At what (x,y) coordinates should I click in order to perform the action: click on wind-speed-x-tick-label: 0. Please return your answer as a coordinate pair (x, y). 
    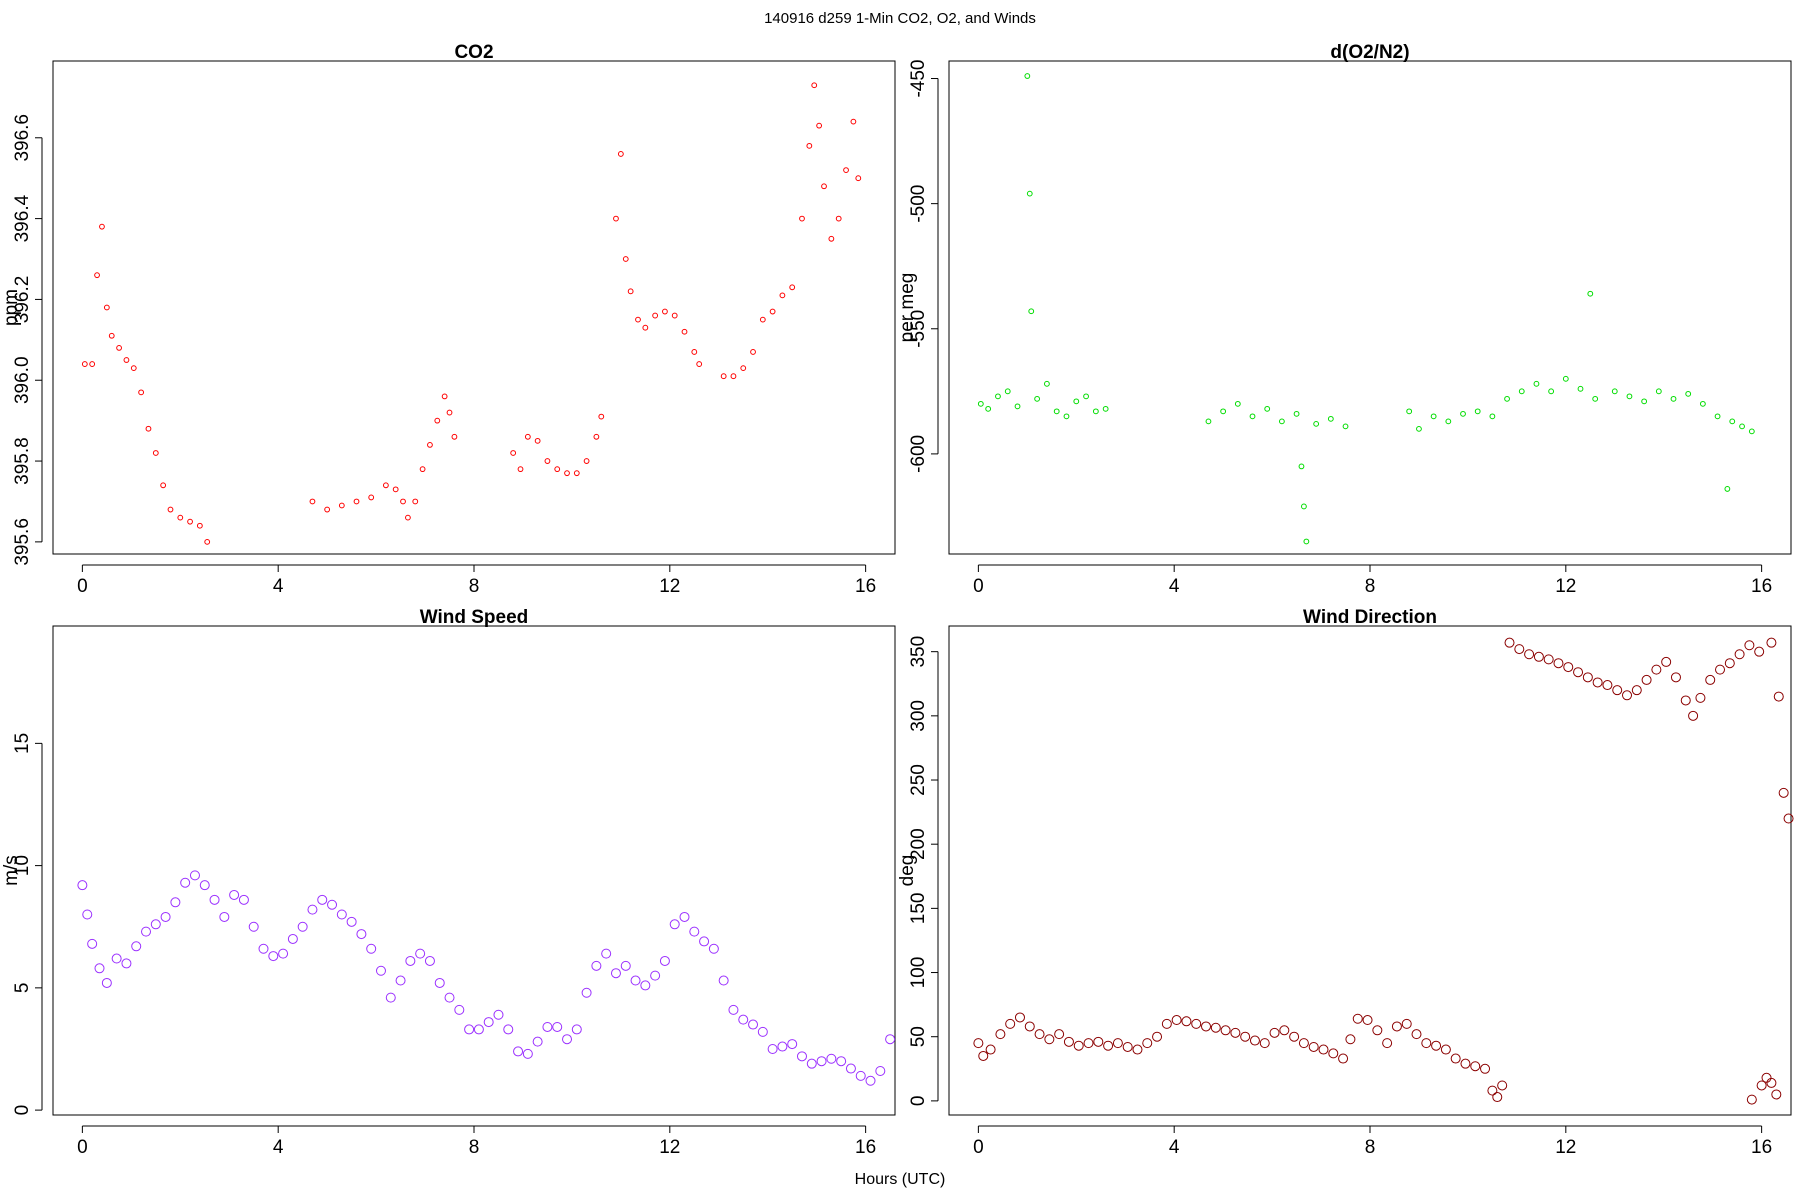
    Looking at the image, I should click on (82, 1147).